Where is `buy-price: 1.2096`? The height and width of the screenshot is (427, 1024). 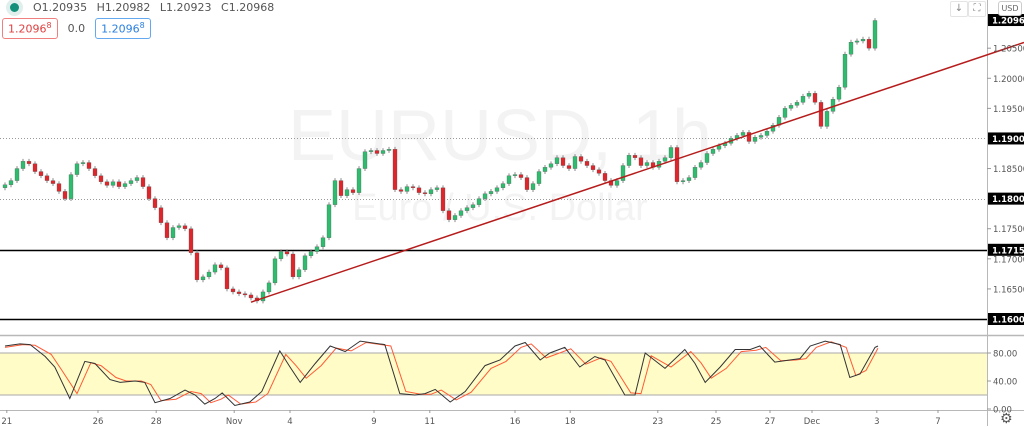
buy-price: 1.2096 is located at coordinates (120, 29).